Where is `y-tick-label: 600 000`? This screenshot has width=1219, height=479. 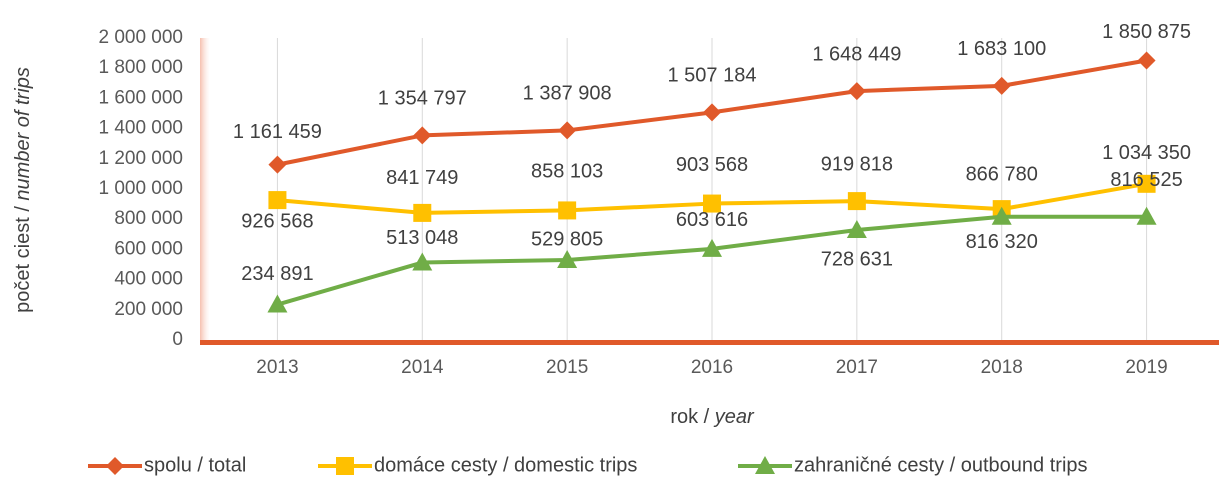 y-tick-label: 600 000 is located at coordinates (148, 248).